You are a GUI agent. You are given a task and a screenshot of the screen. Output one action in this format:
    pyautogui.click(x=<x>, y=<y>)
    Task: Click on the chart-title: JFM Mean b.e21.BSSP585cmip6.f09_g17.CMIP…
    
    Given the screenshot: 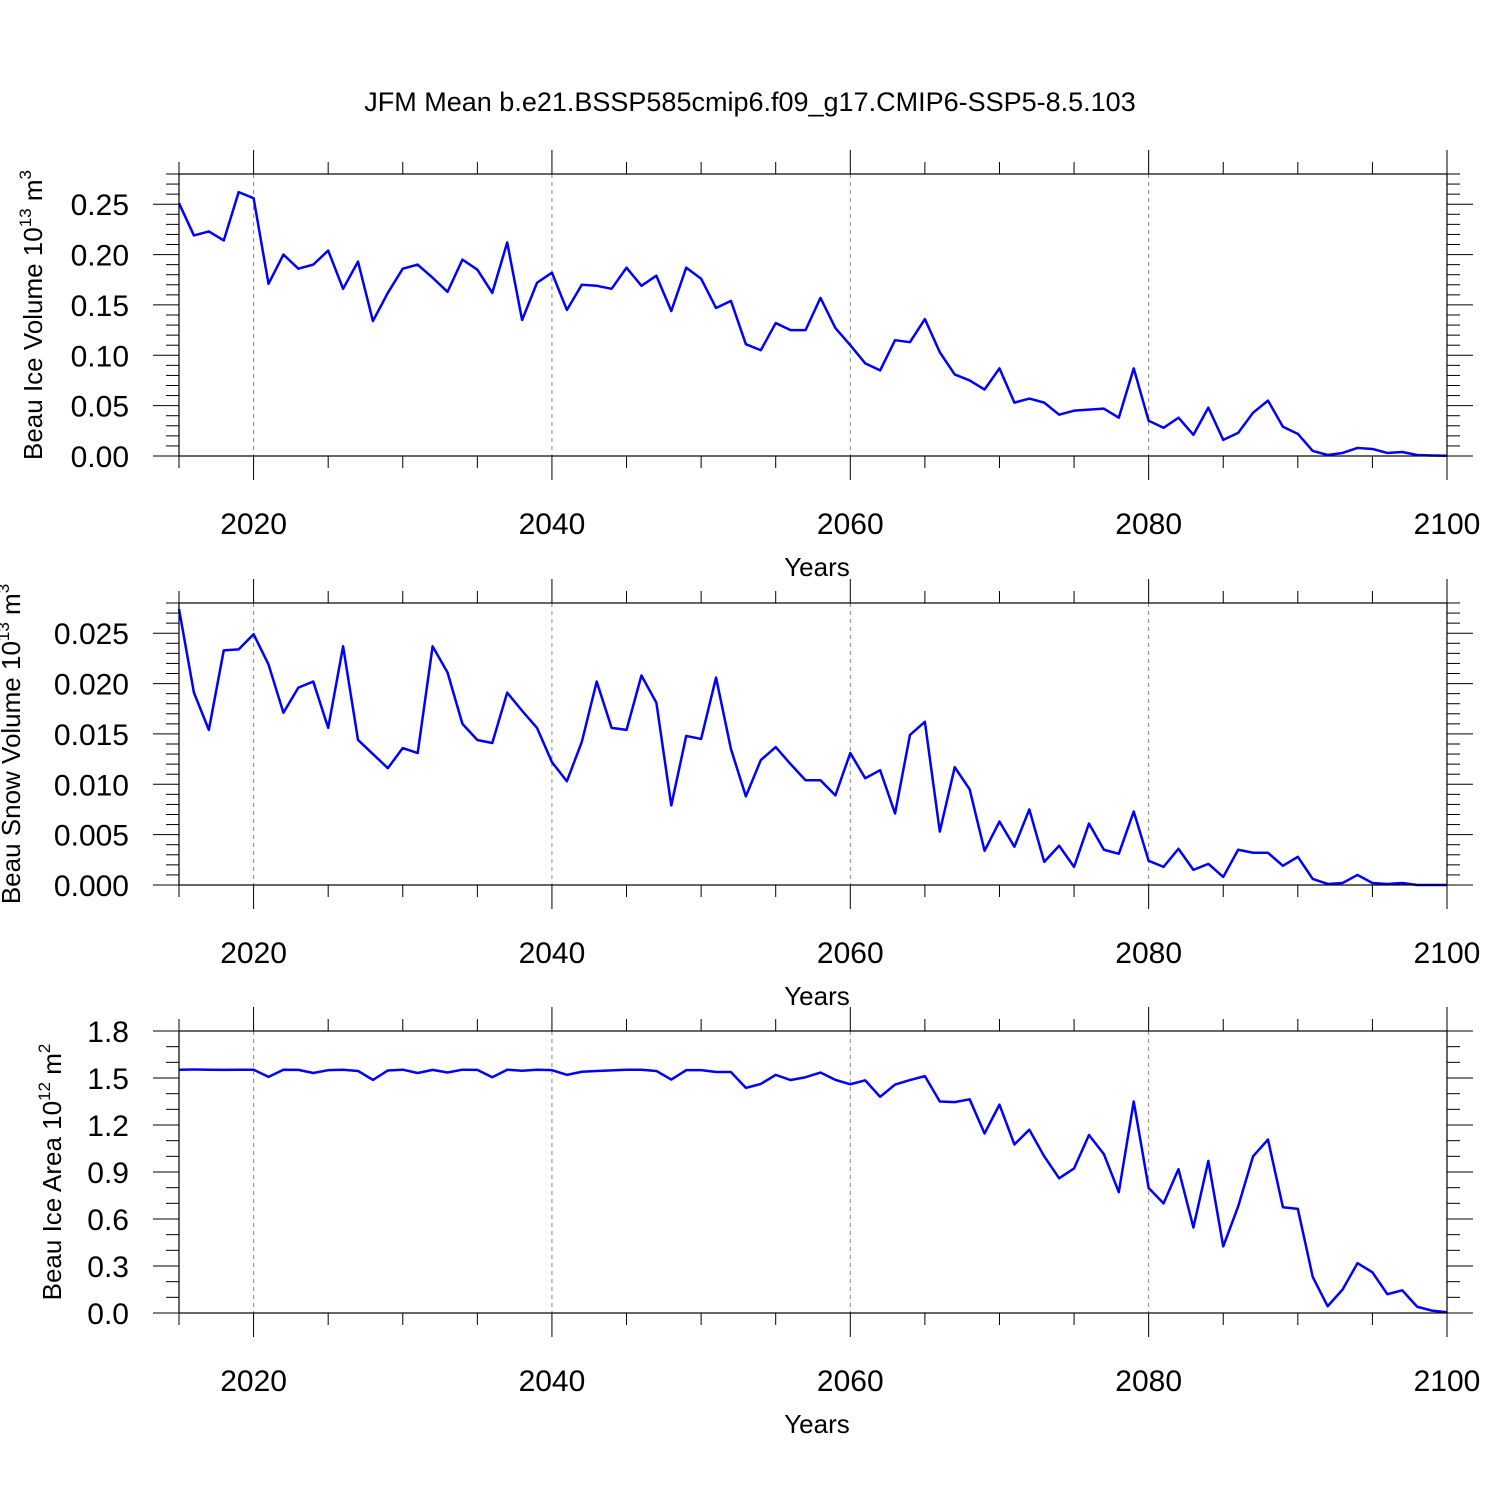 What is the action you would take?
    pyautogui.click(x=749, y=102)
    